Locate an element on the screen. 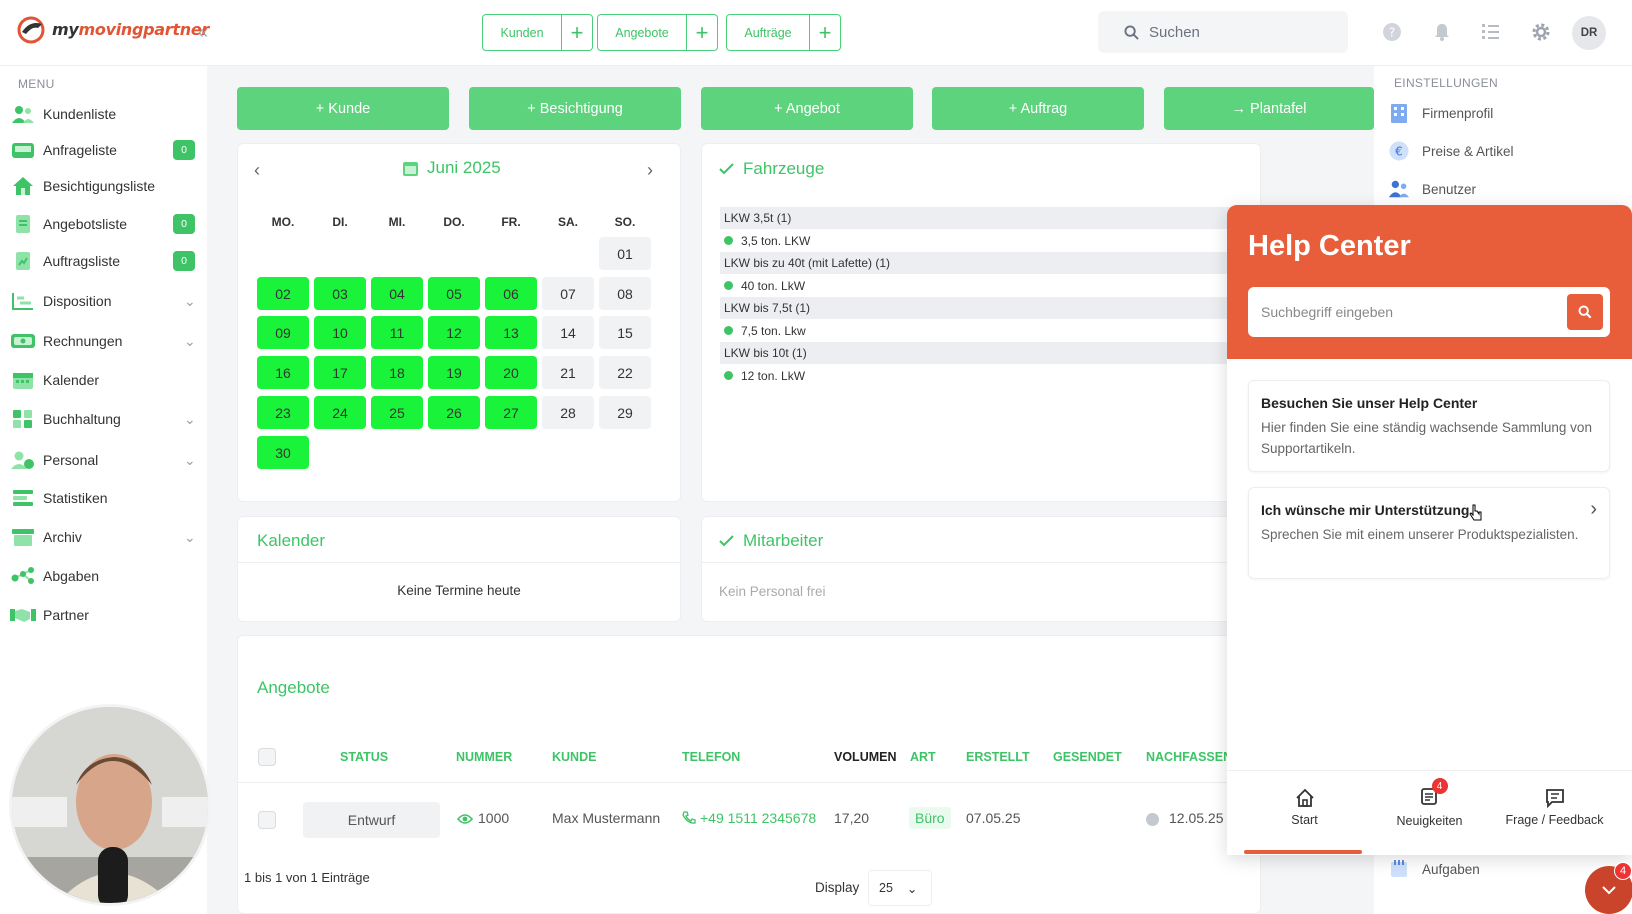  logo: mymovingpartner is located at coordinates (112, 29).